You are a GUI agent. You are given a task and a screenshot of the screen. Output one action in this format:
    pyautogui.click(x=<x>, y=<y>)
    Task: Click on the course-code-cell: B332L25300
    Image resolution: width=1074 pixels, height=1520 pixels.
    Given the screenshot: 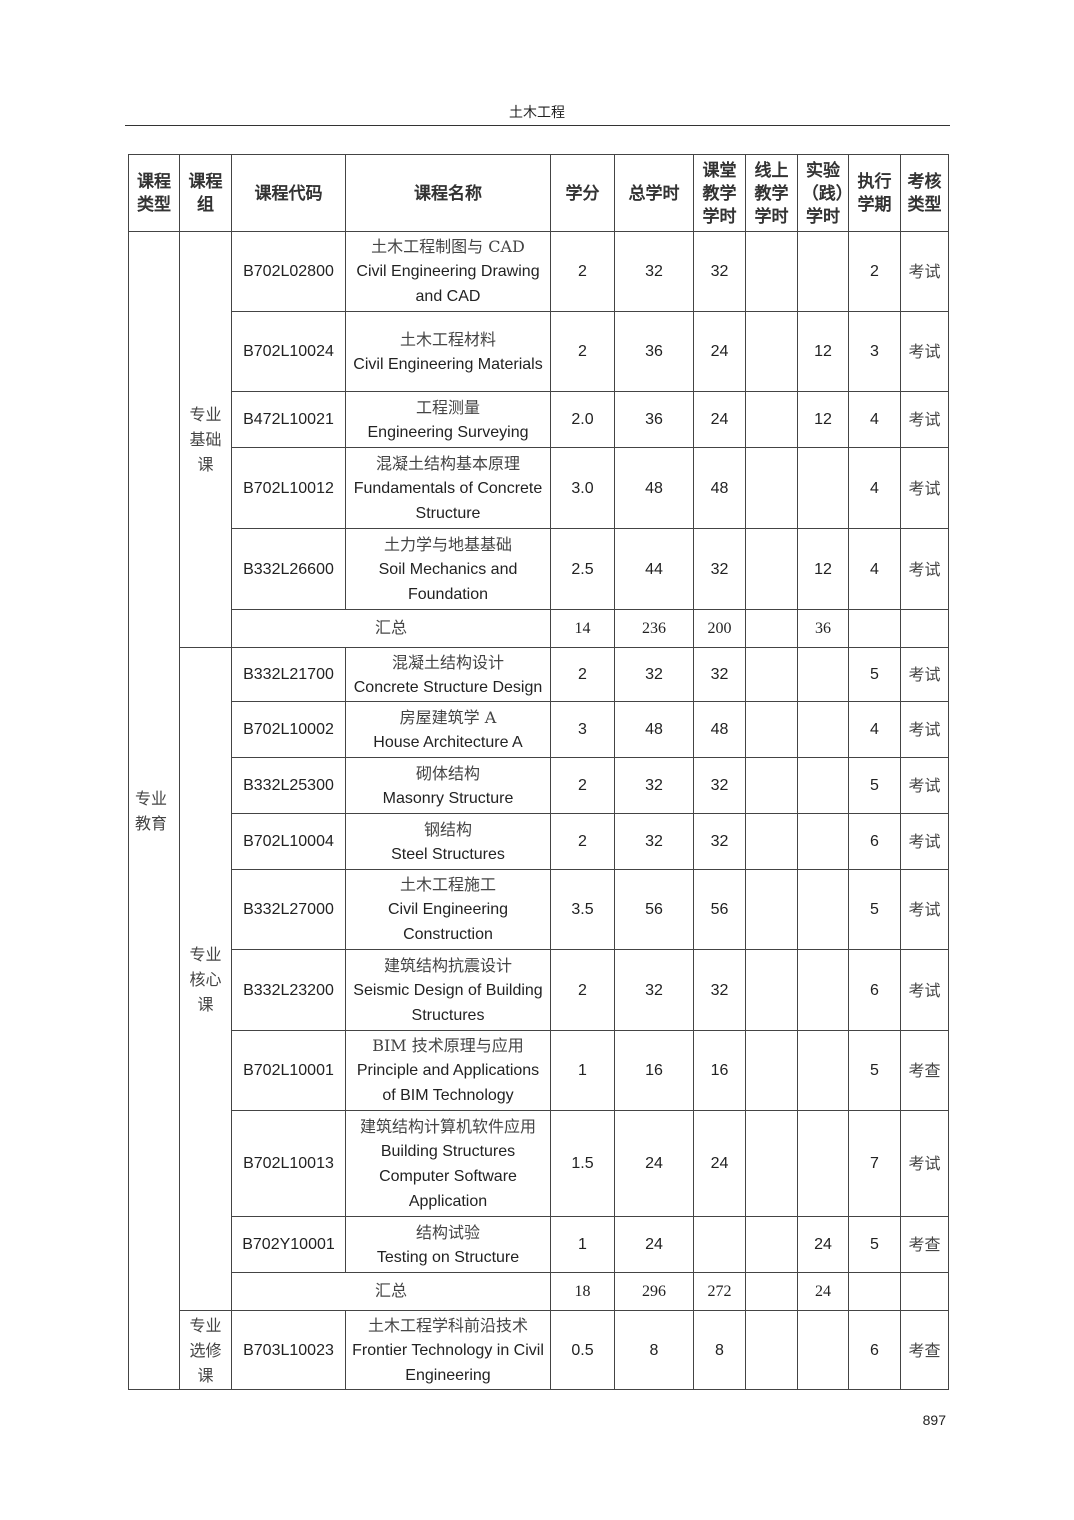 What is the action you would take?
    pyautogui.click(x=288, y=785)
    